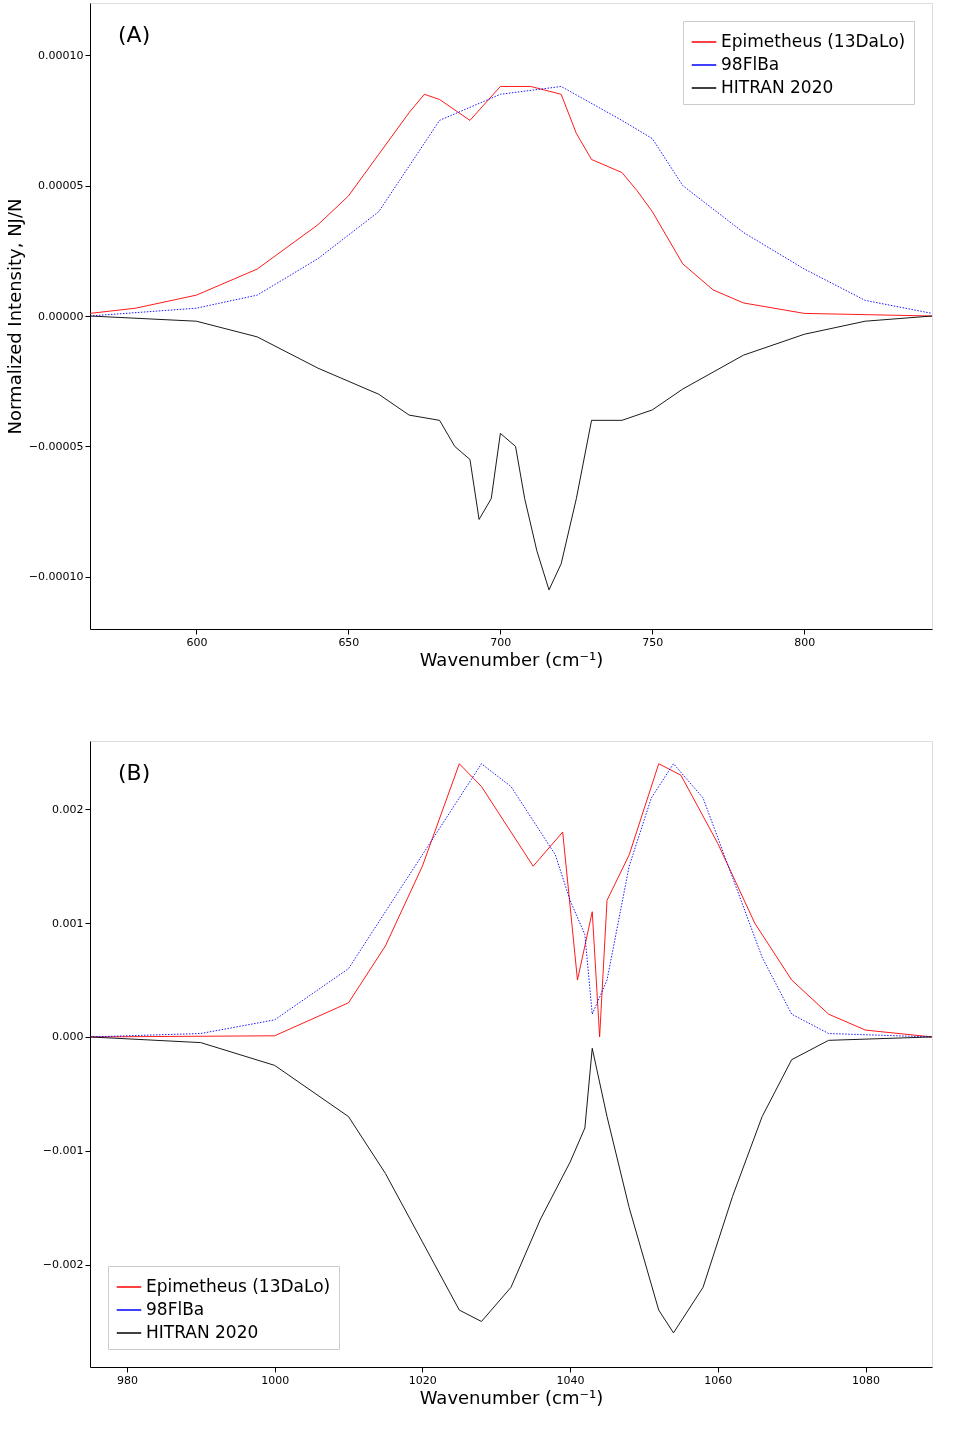 The image size is (965, 1433). I want to click on y-tick-label: −0.002, so click(63, 1265).